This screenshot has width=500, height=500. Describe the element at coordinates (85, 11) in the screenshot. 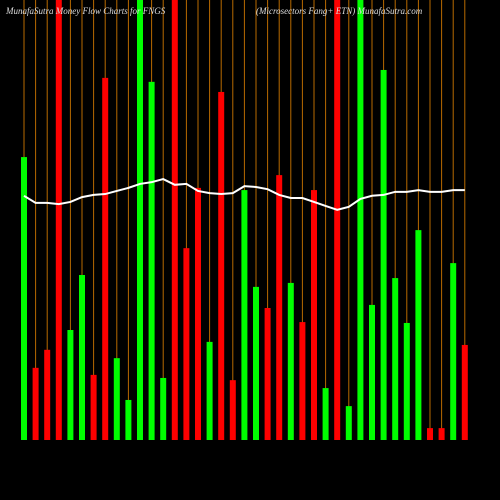

I see `chart-title: MunafaSutra Money Flow Charts for FNGS` at that location.